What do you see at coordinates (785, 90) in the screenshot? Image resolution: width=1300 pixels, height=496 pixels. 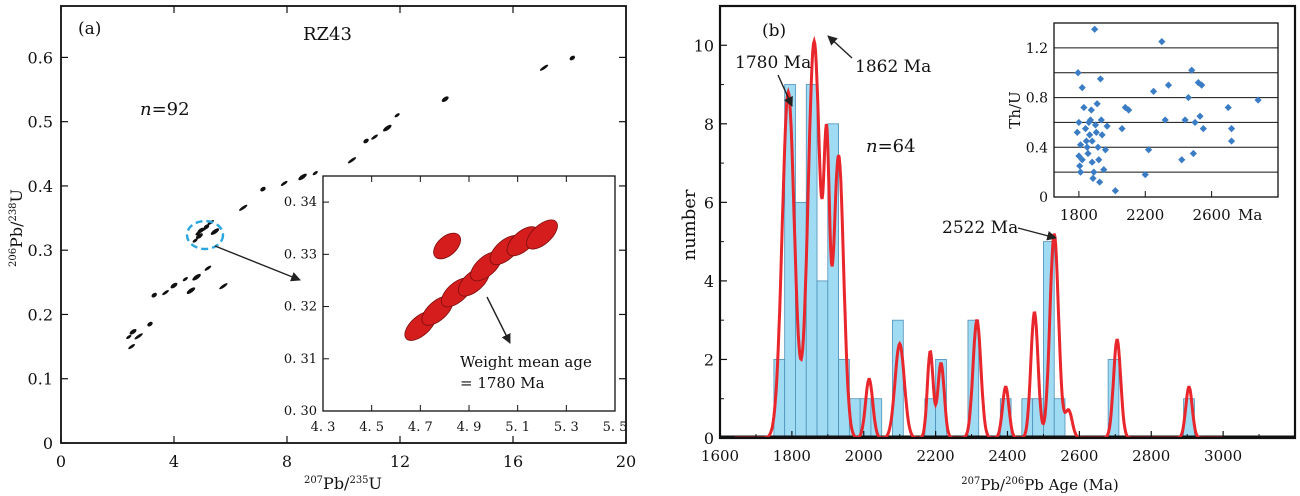 I see `peak-annotation-arrow` at bounding box center [785, 90].